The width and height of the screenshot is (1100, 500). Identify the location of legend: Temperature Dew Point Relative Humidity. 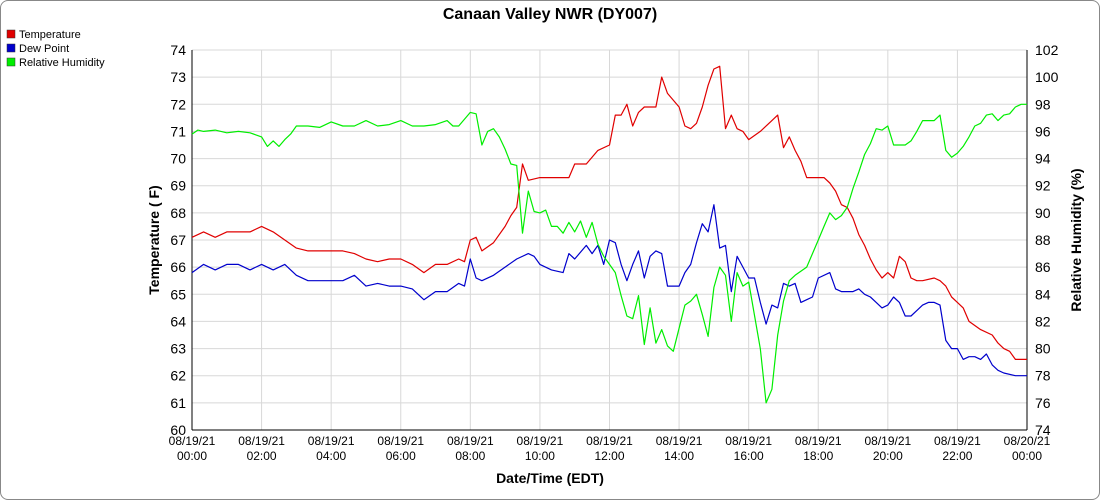
(55, 49).